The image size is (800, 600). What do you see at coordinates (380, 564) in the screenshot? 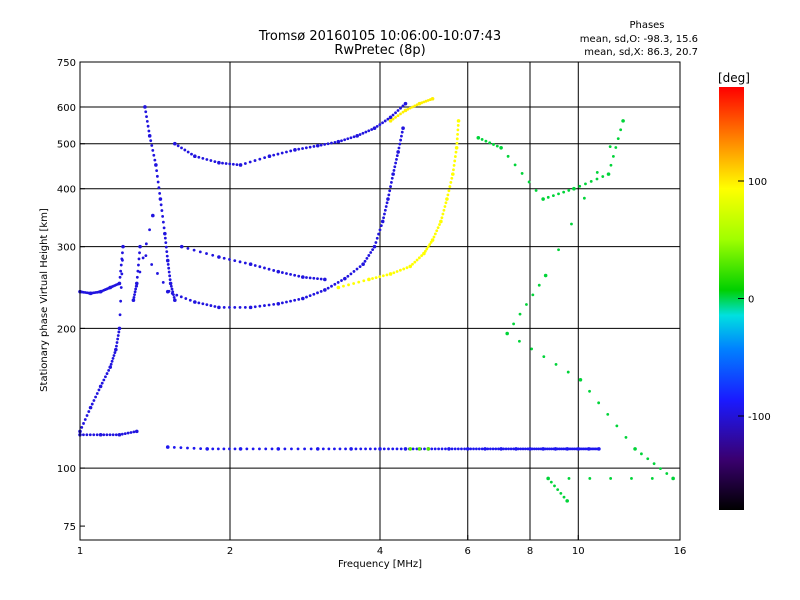
I see `x-axis-label: Frequency [MHz]` at bounding box center [380, 564].